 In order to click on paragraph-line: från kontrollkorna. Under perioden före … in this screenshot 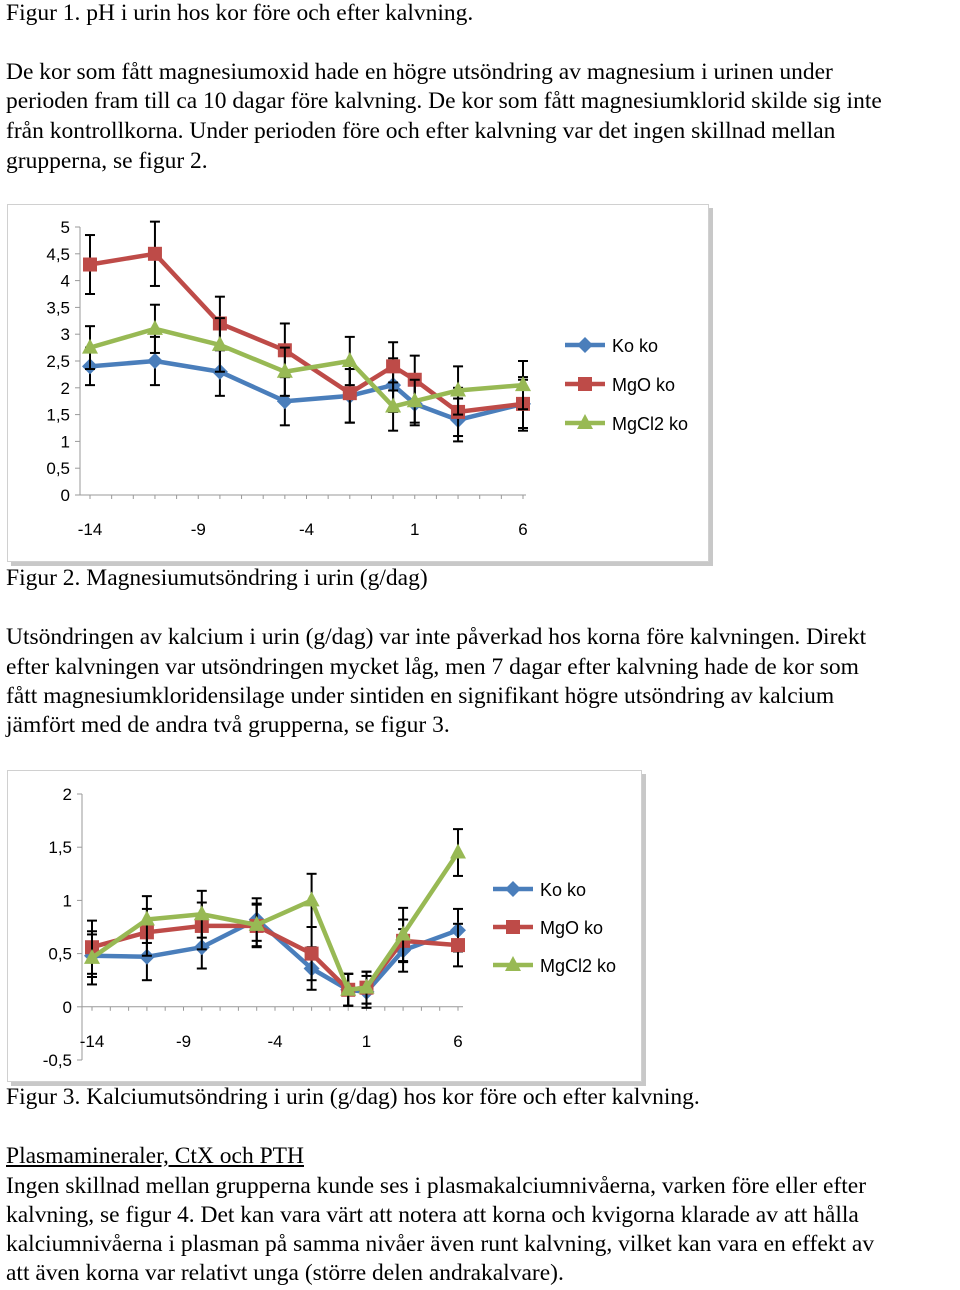, I will do `click(421, 131)`.